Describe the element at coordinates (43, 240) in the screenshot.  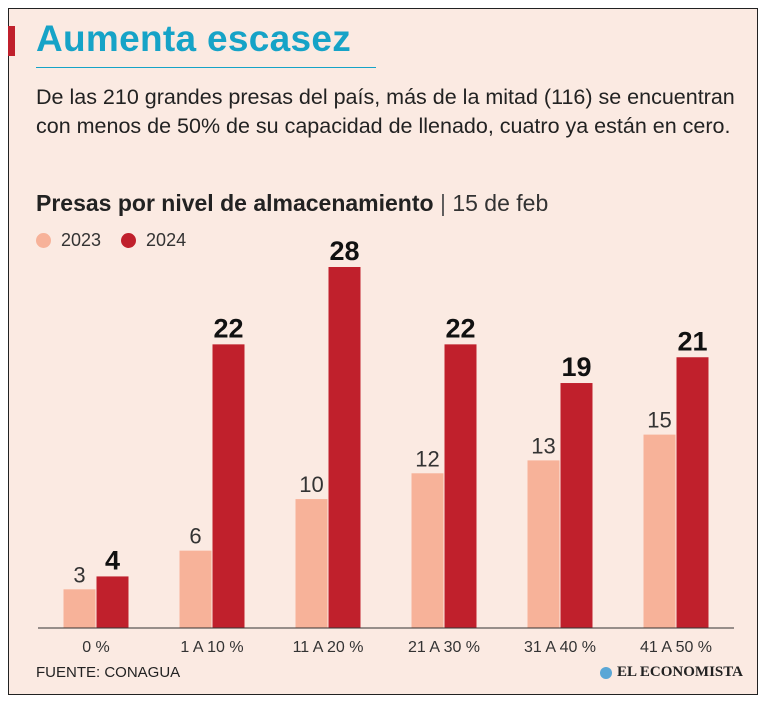
I see `legend-dot-2023` at that location.